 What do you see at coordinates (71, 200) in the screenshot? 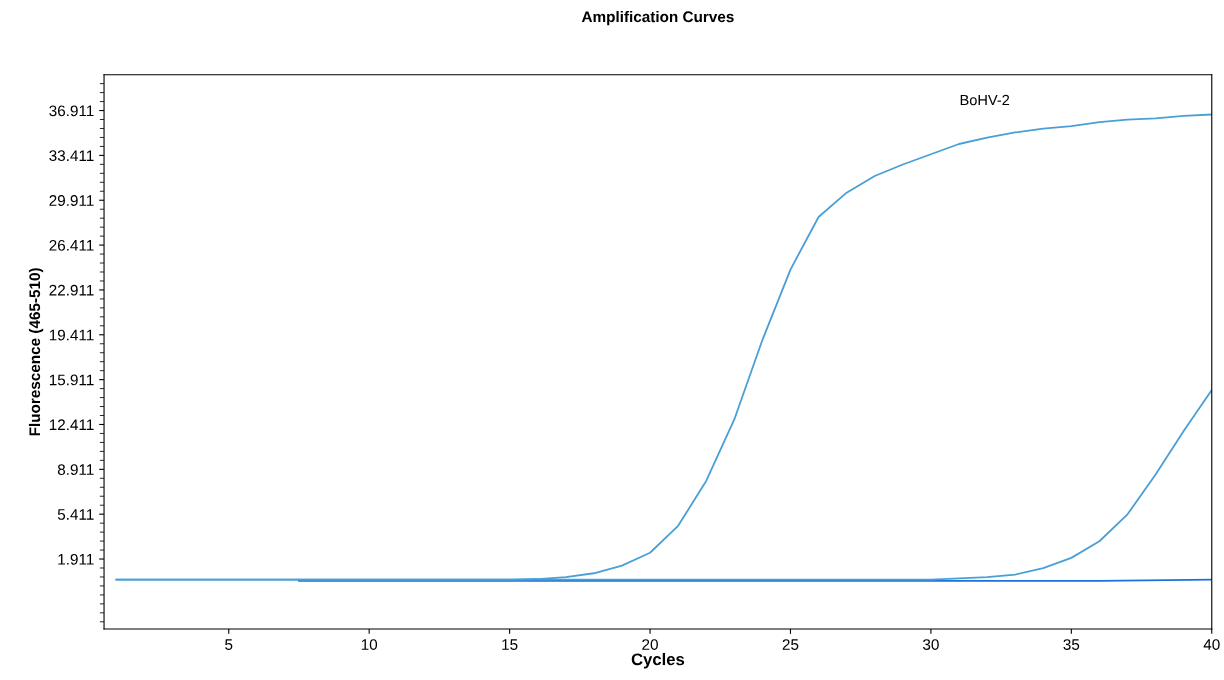
I see `y-tick-label: 29.911` at bounding box center [71, 200].